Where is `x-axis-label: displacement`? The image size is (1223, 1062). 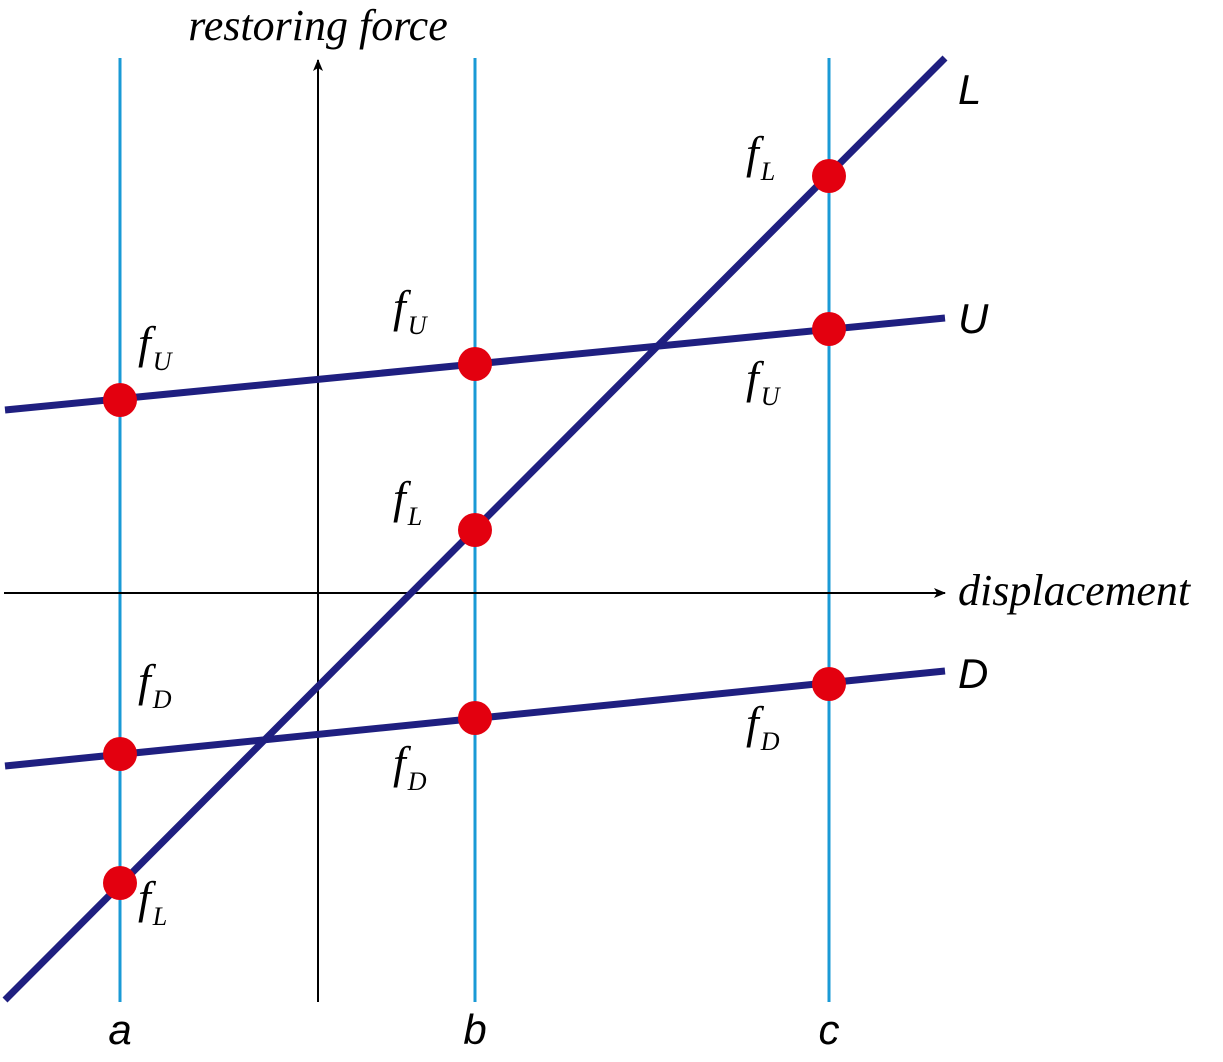
x-axis-label: displacement is located at coordinates (1075, 590).